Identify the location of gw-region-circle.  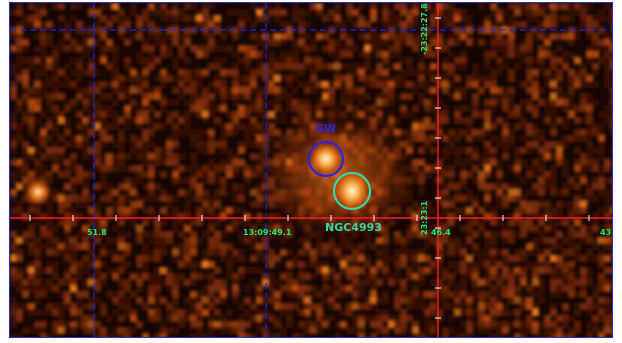
(326, 159).